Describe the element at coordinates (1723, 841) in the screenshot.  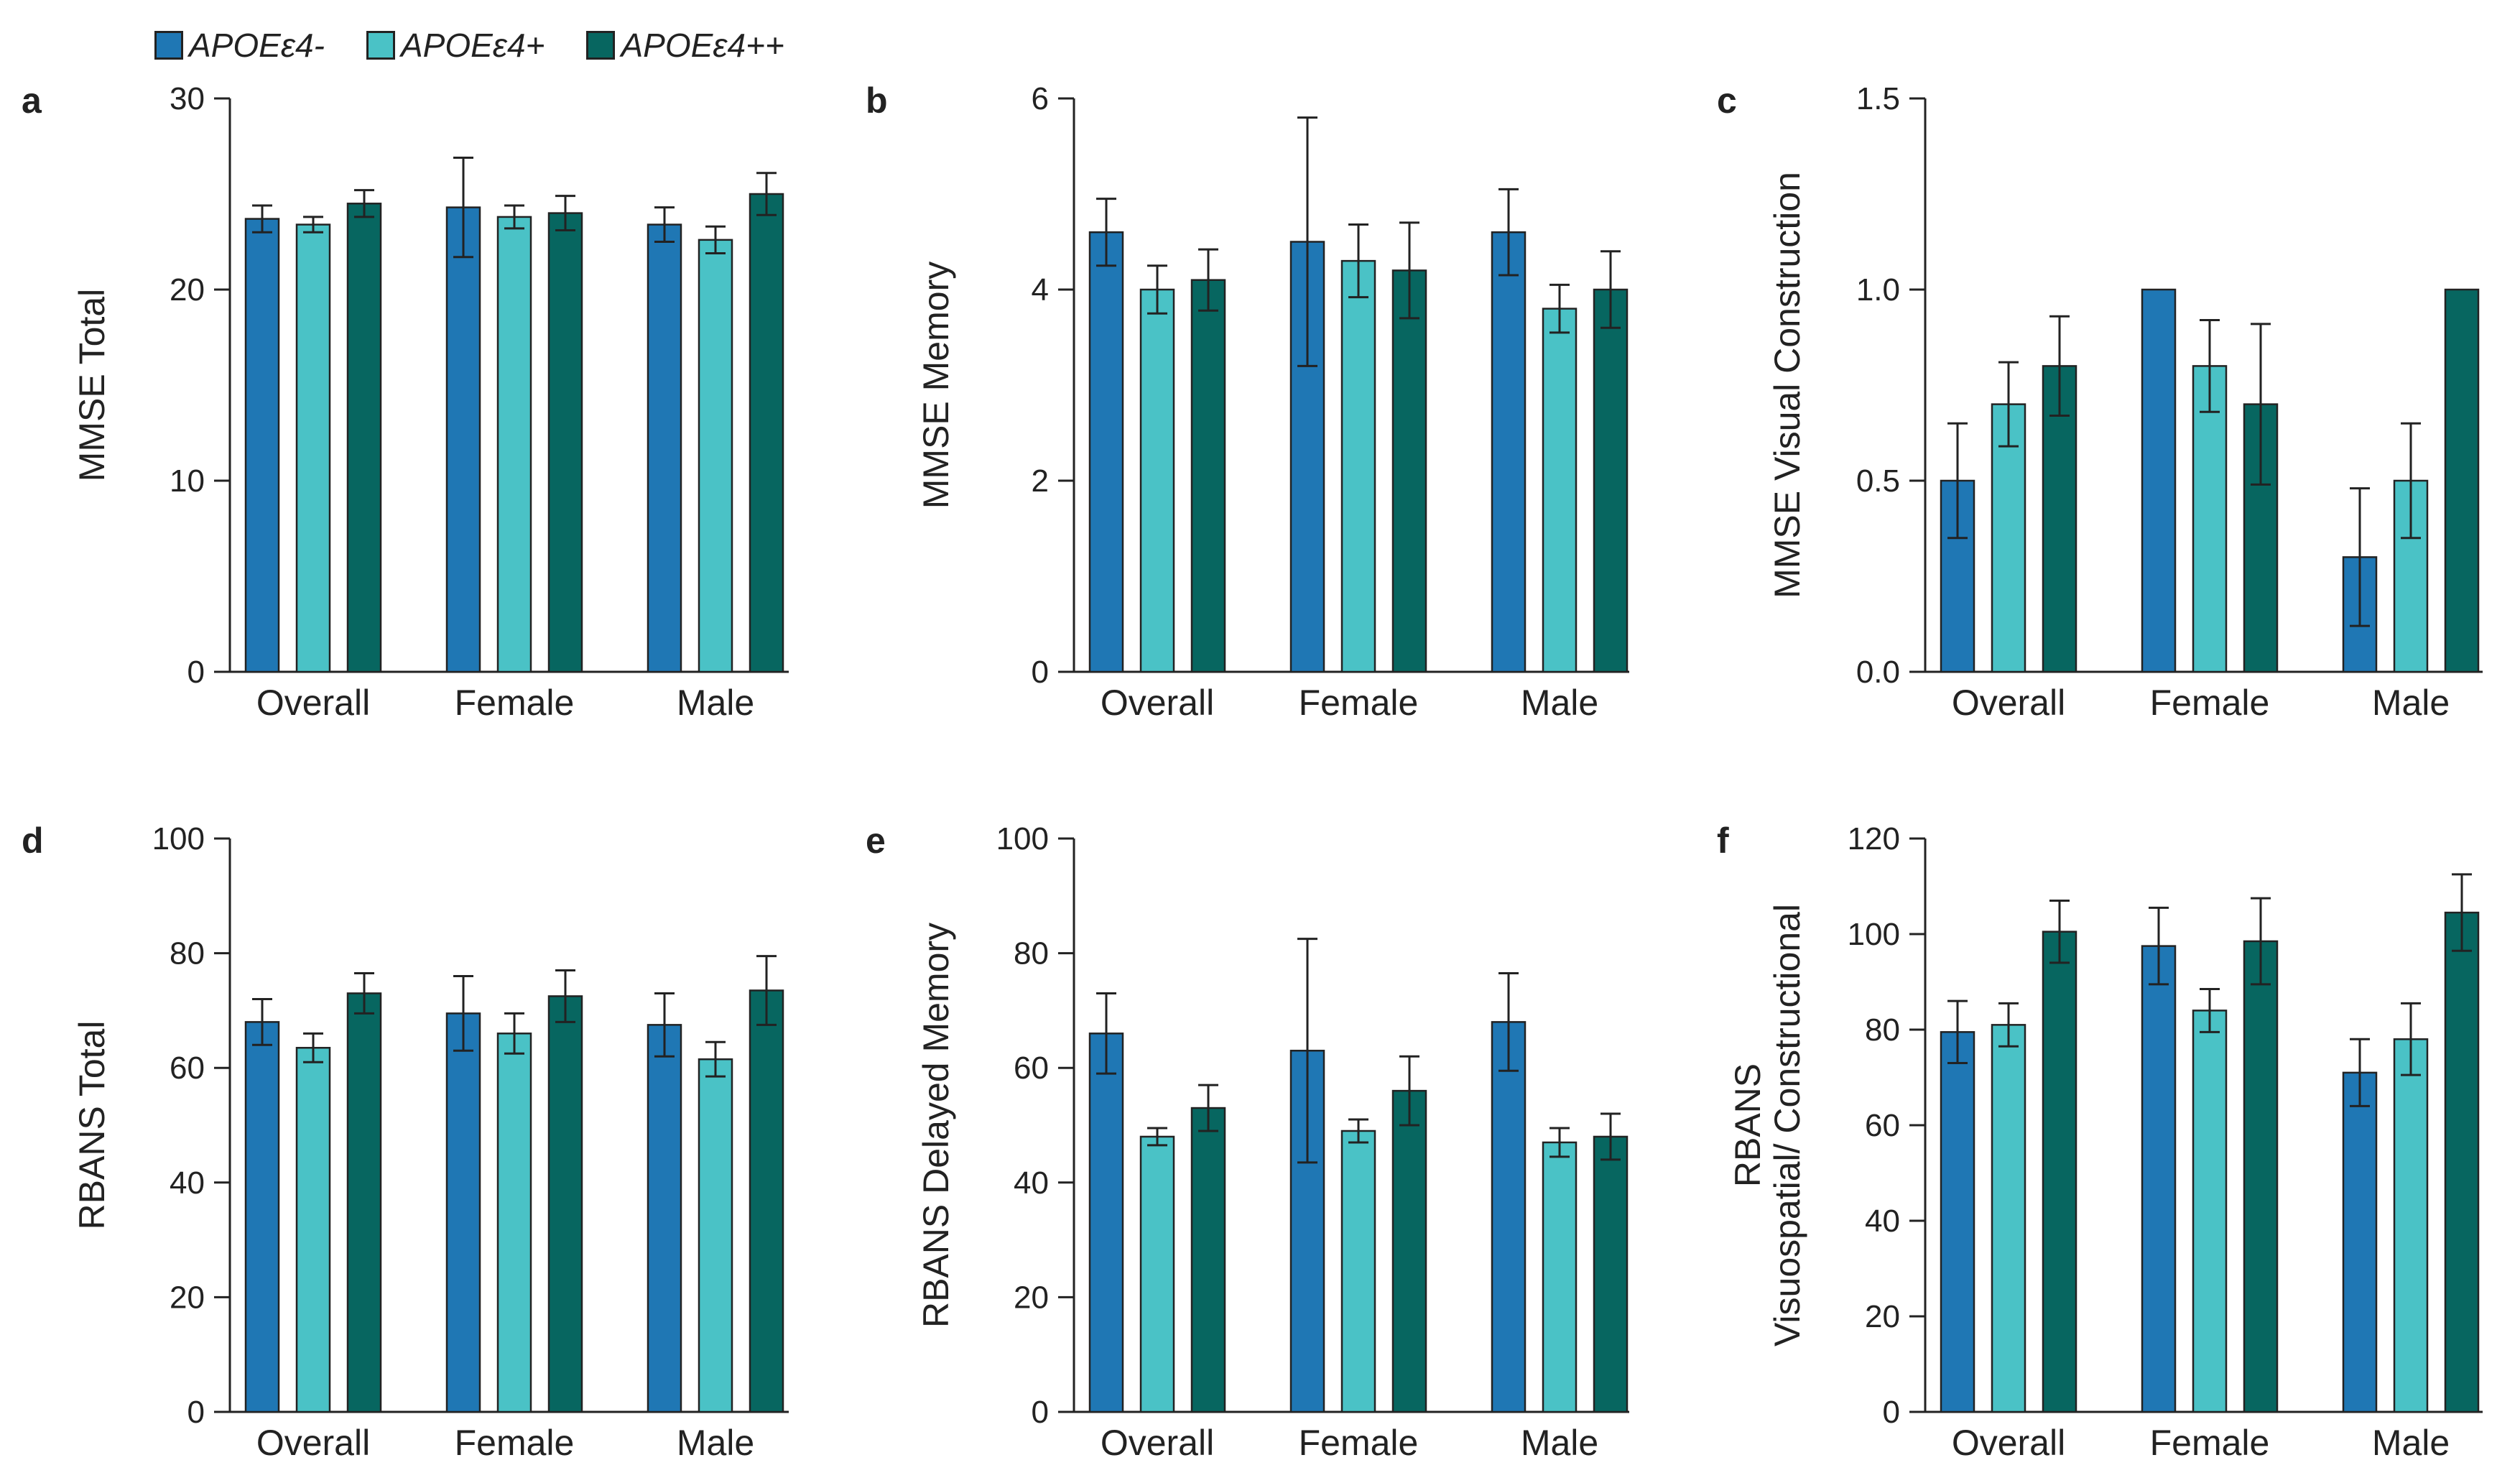
I see `panel-letter: f` at that location.